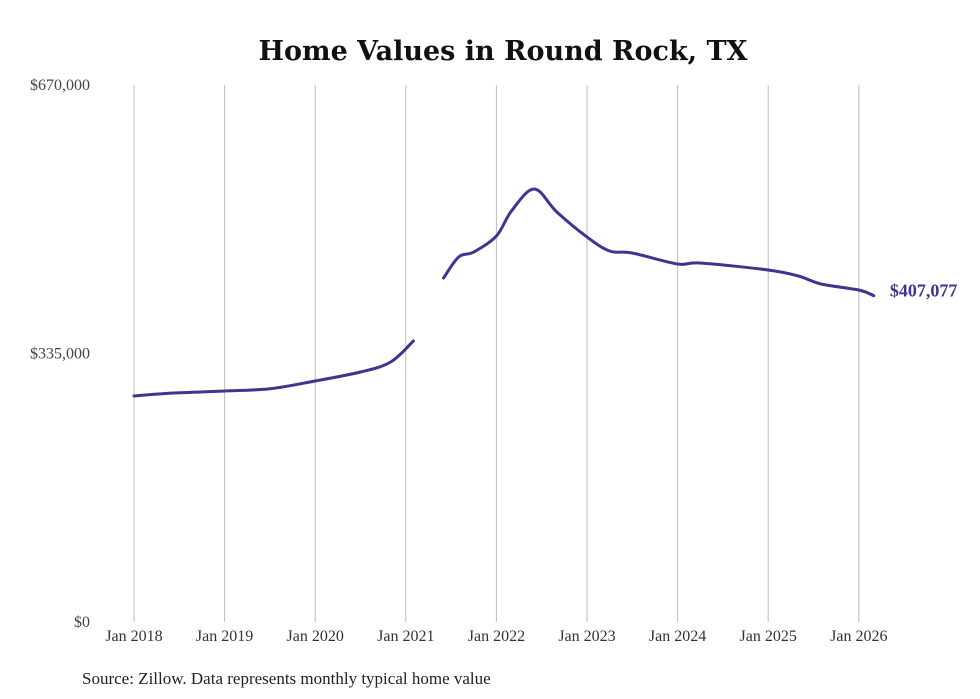 This screenshot has height=699, width=980. I want to click on x-tick-label: Jan 2021, so click(405, 636).